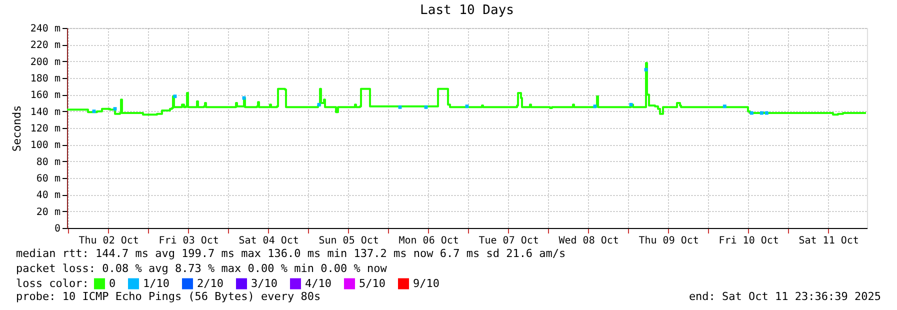  I want to click on legend-label: 4/10, so click(318, 283).